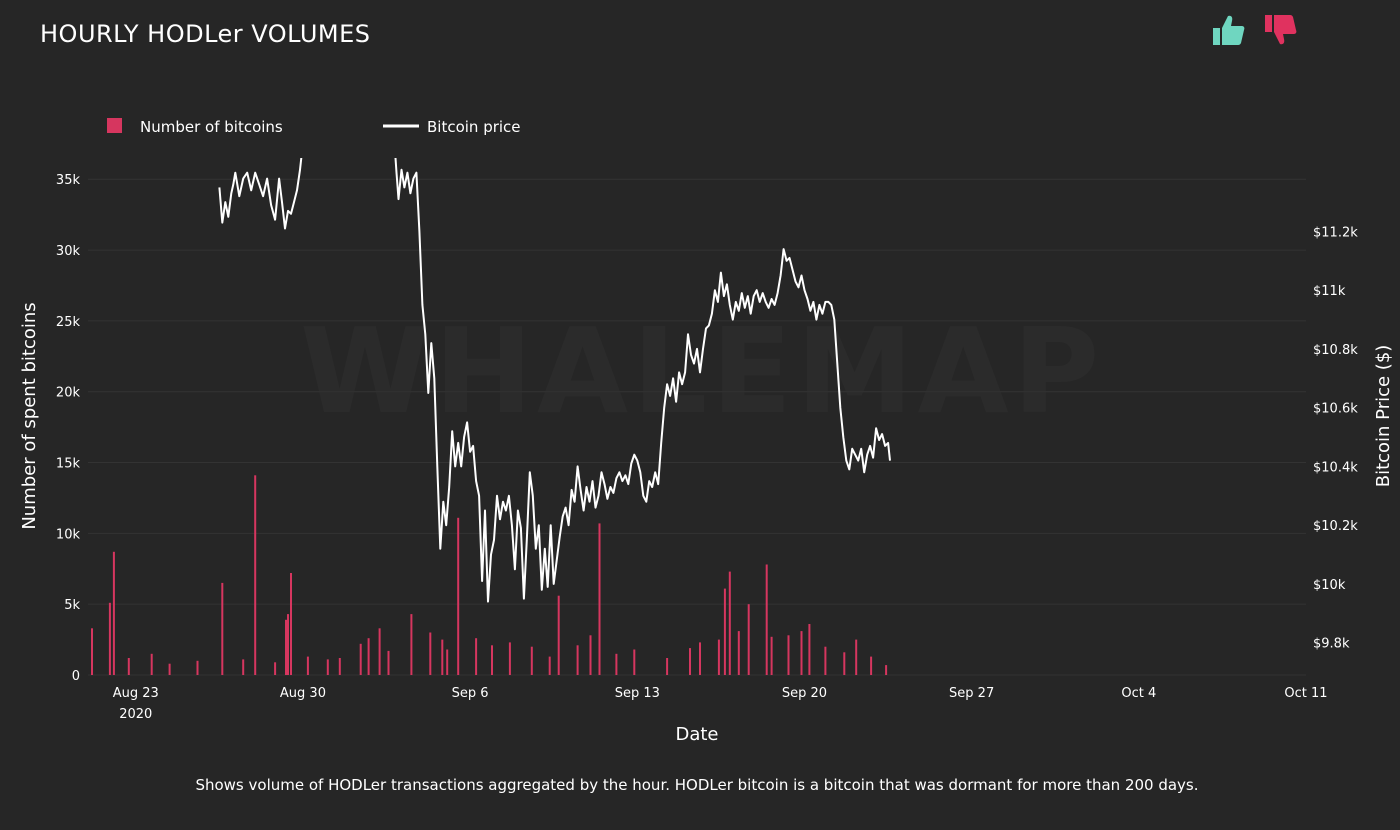 This screenshot has width=1400, height=830. I want to click on y-left-tick-label: 15k, so click(68, 464).